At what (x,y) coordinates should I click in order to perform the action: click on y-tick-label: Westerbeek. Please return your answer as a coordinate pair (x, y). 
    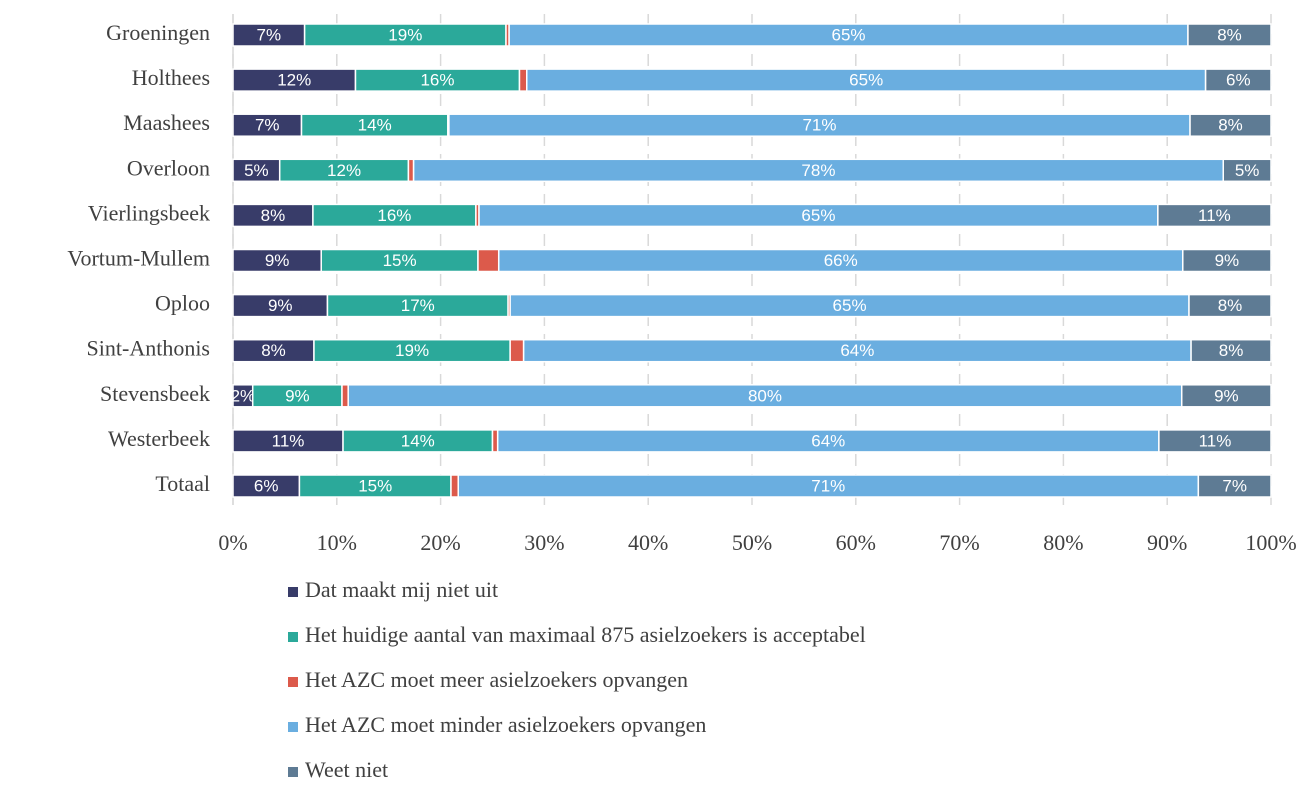
    Looking at the image, I should click on (159, 438).